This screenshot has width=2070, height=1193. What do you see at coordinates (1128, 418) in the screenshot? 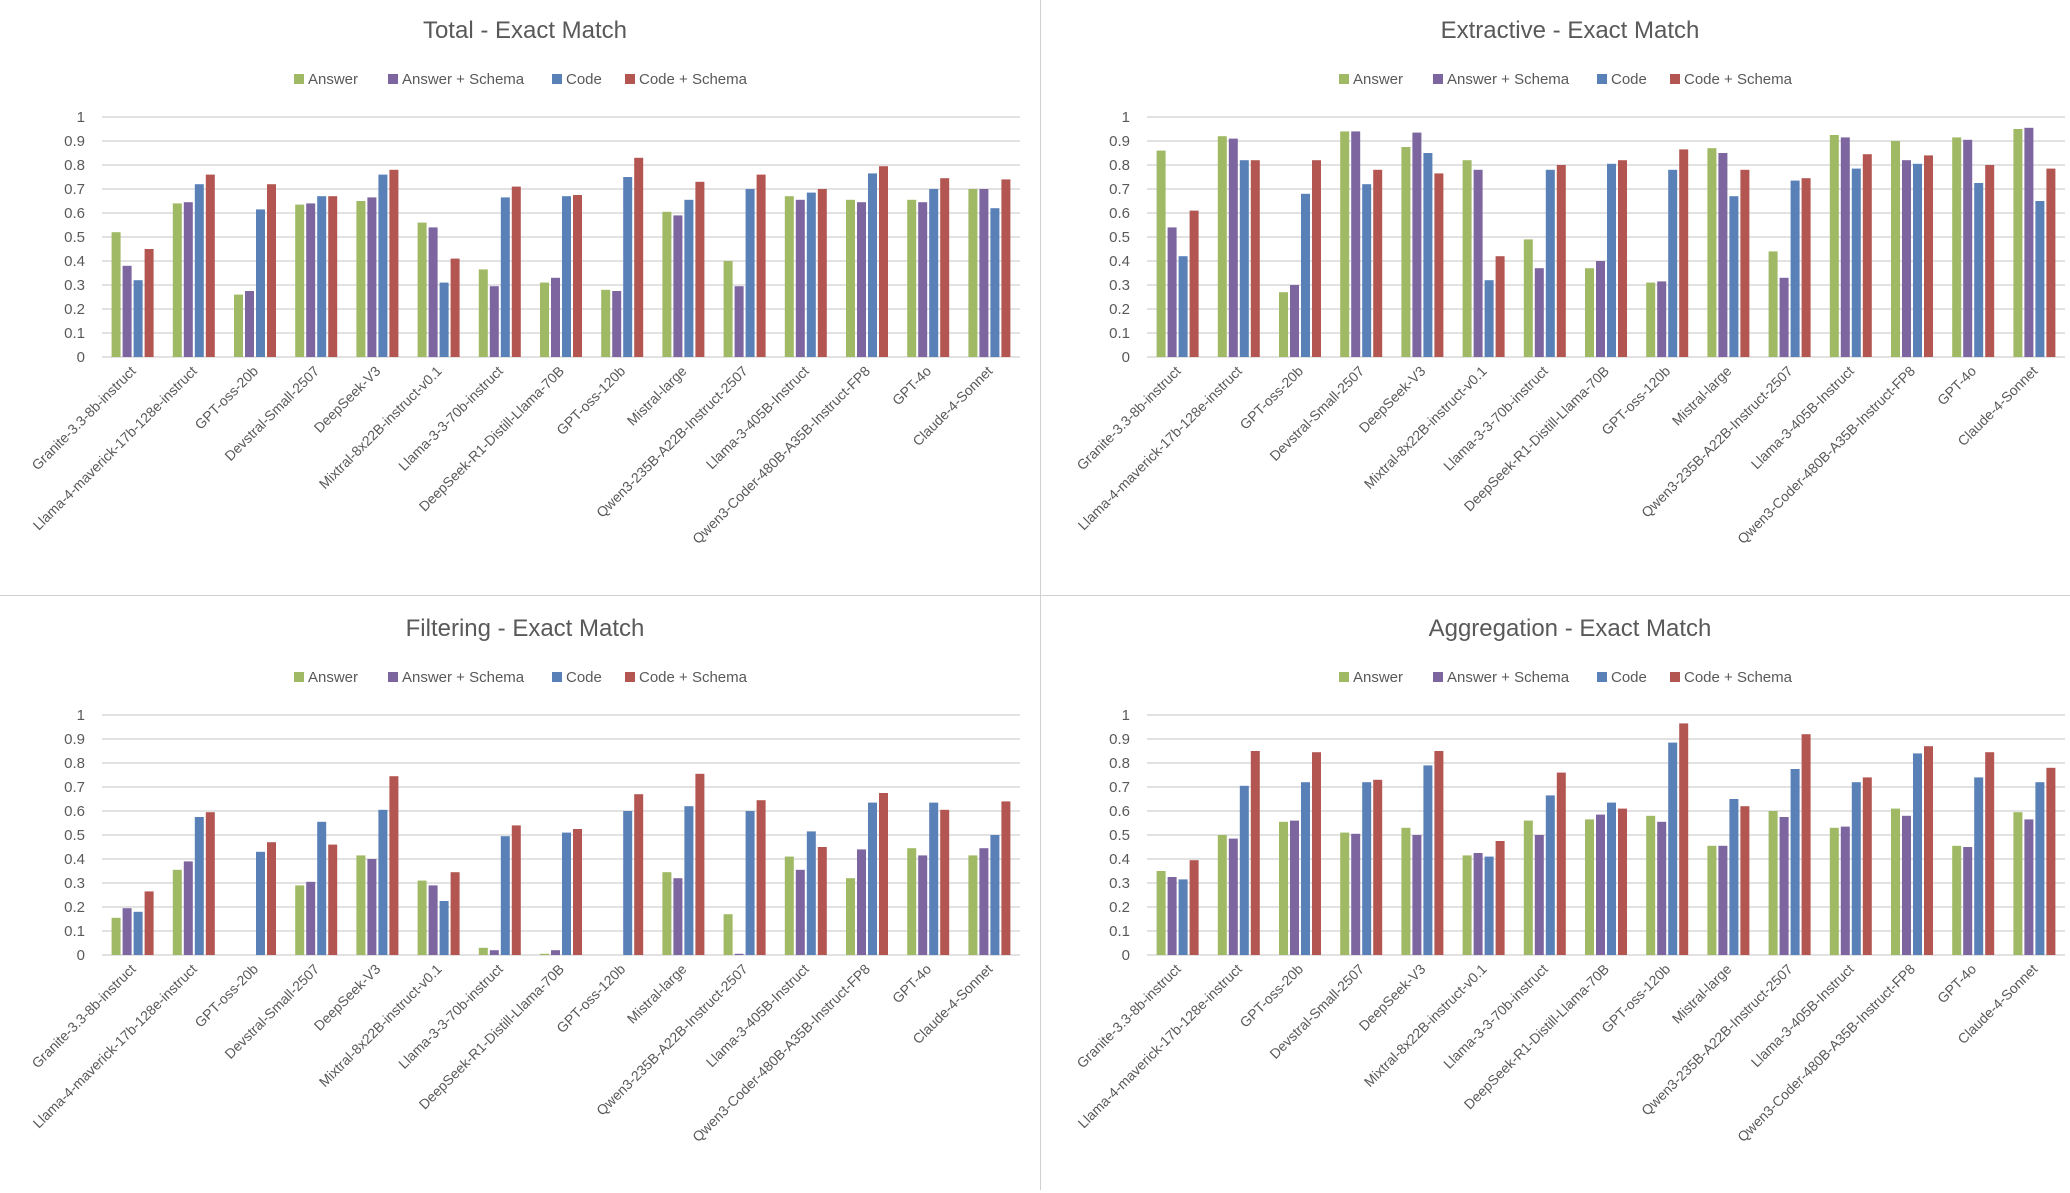
I see `x-tick-label: Granite-3.3-8b-instruct` at bounding box center [1128, 418].